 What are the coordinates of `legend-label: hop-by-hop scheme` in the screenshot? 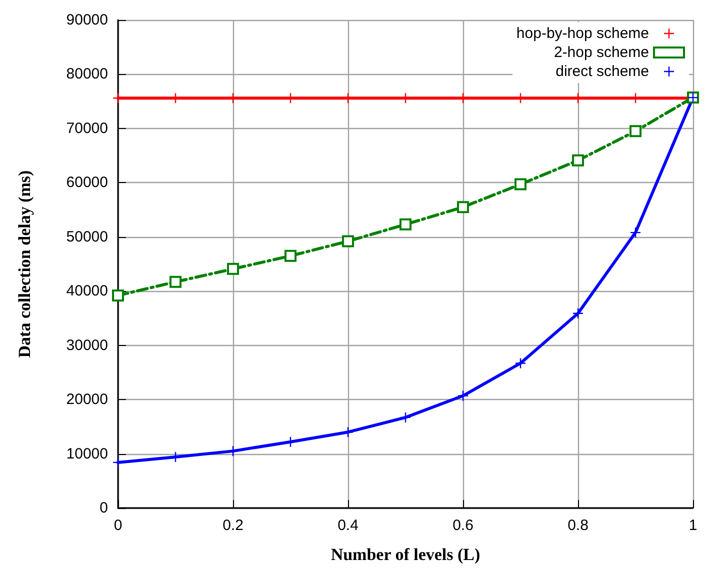 It's located at (582, 33).